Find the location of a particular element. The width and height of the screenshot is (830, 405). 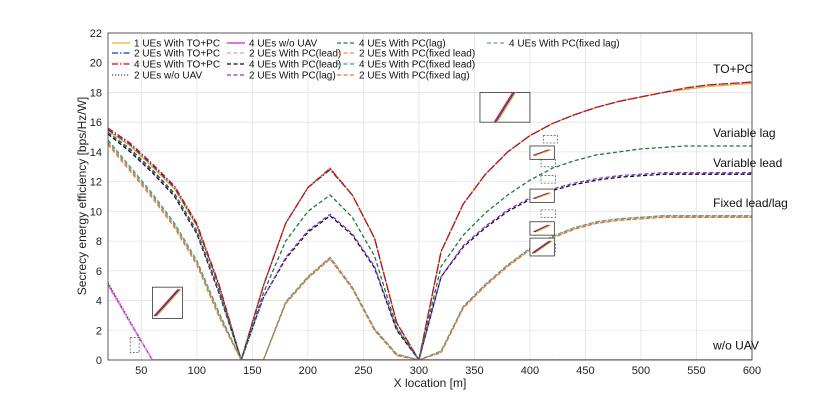

annotation-3: Fixed lead/lag is located at coordinates (750, 203).